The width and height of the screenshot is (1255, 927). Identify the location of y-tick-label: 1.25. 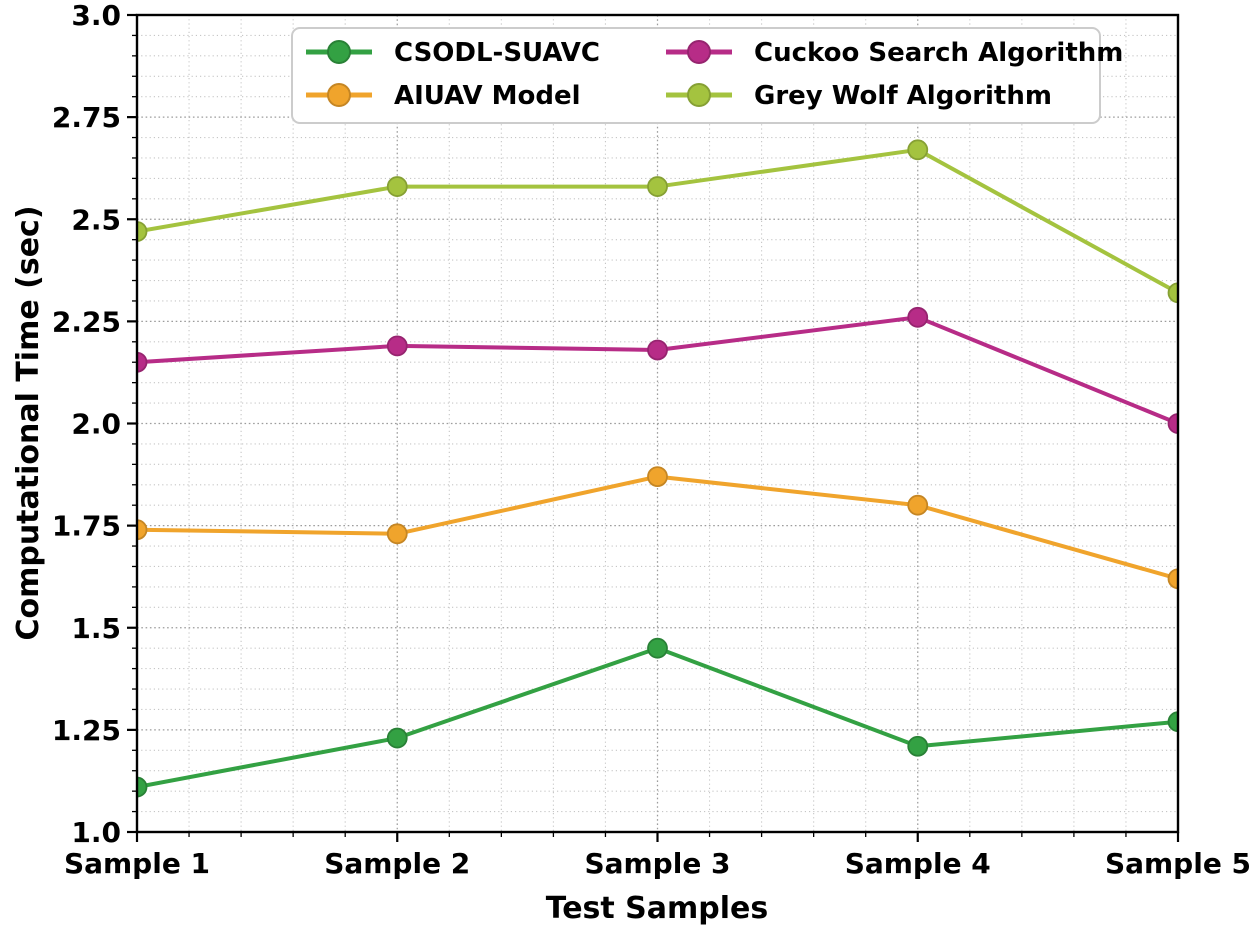
(86, 730).